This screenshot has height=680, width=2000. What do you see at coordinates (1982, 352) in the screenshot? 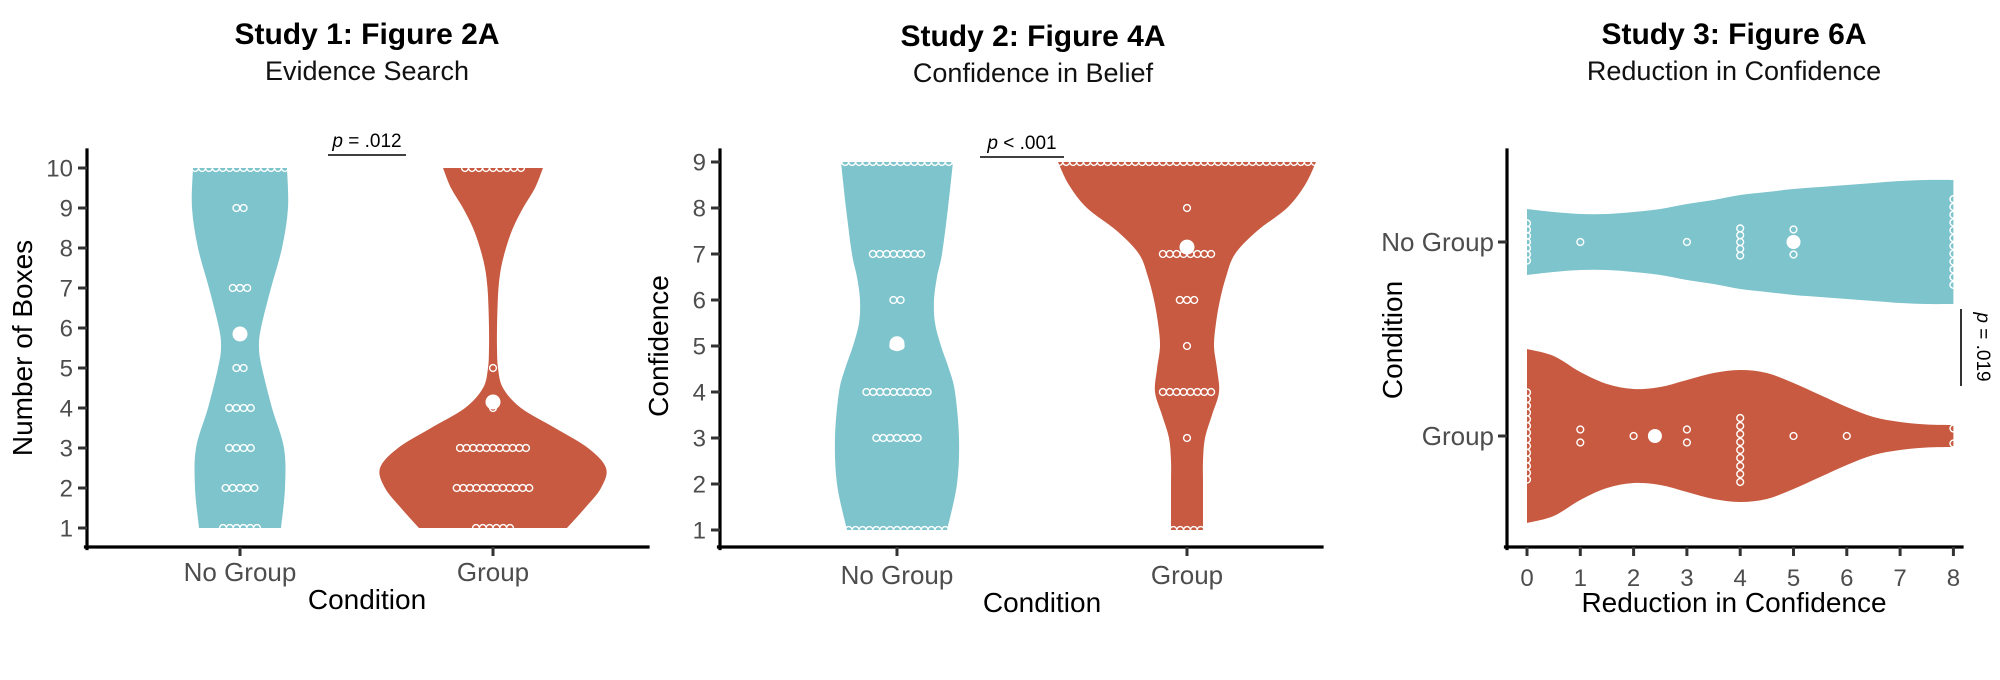
I see `p-value-text: = .019` at bounding box center [1982, 352].